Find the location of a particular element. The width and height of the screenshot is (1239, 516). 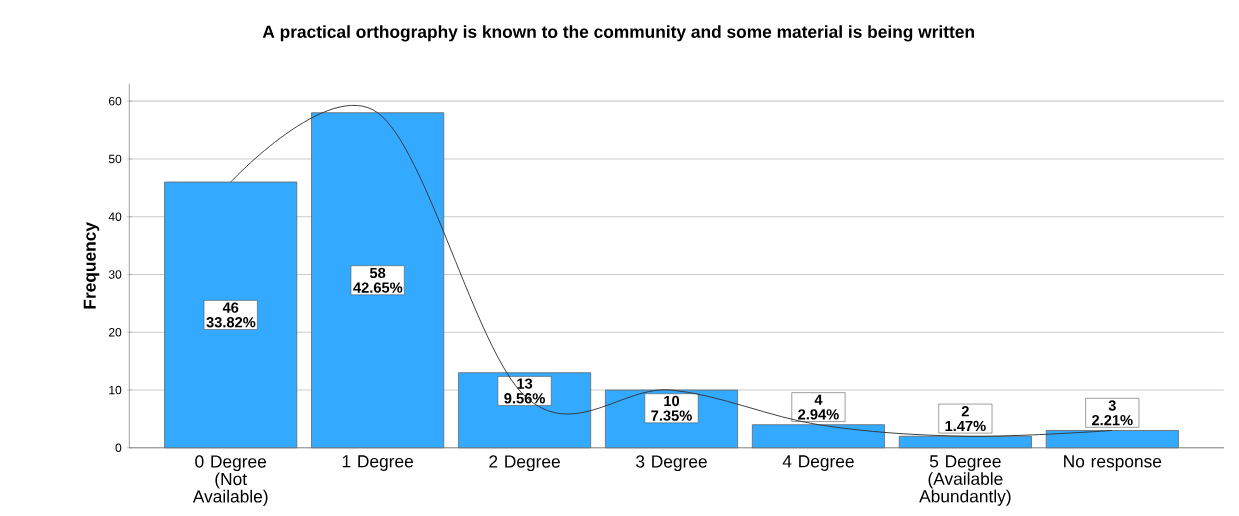

y-tick-label: 20 is located at coordinates (115, 332).